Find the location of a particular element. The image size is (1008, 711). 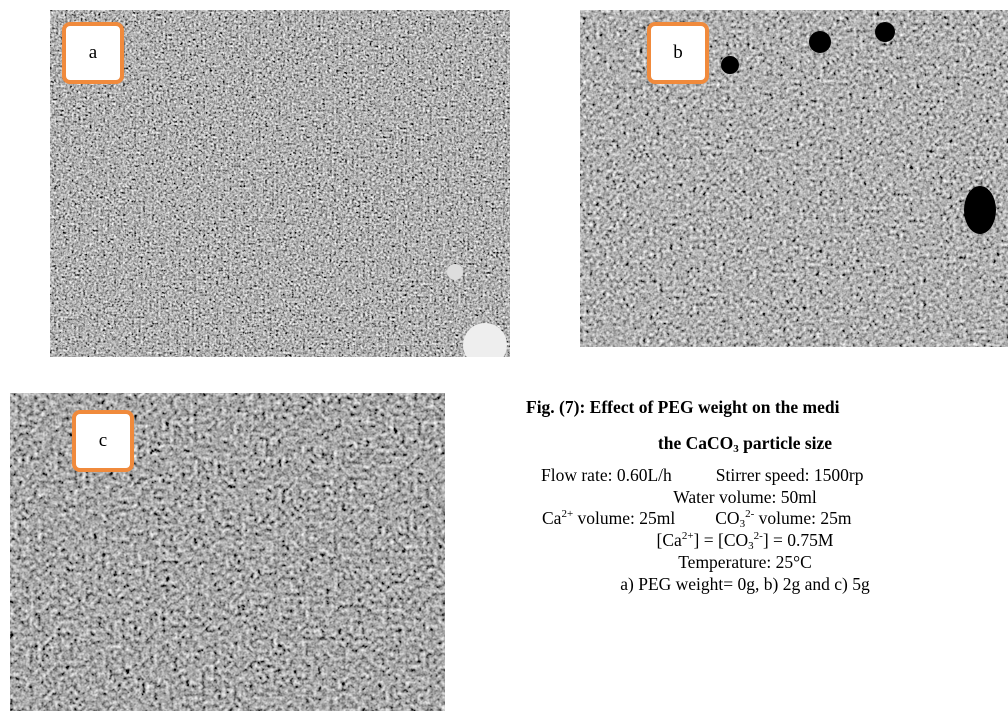

flow-rate: Flow rate: 0.60L/h is located at coordinates (606, 475).